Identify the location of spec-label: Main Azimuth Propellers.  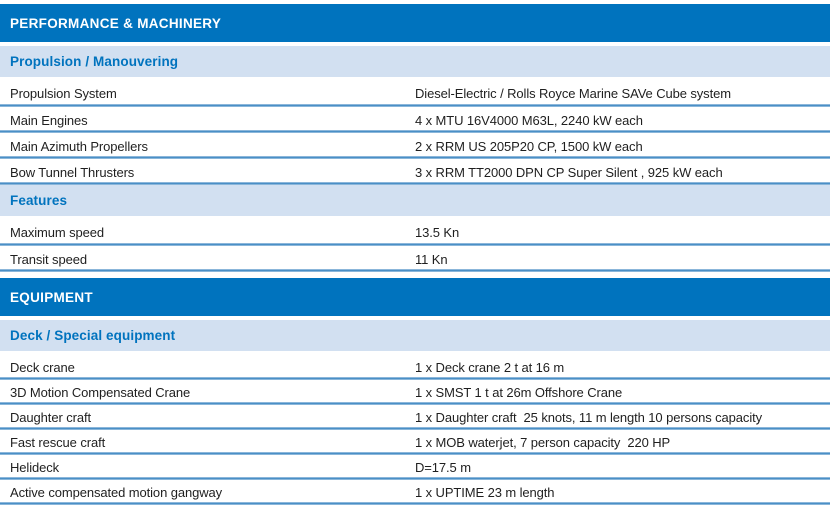
(79, 146).